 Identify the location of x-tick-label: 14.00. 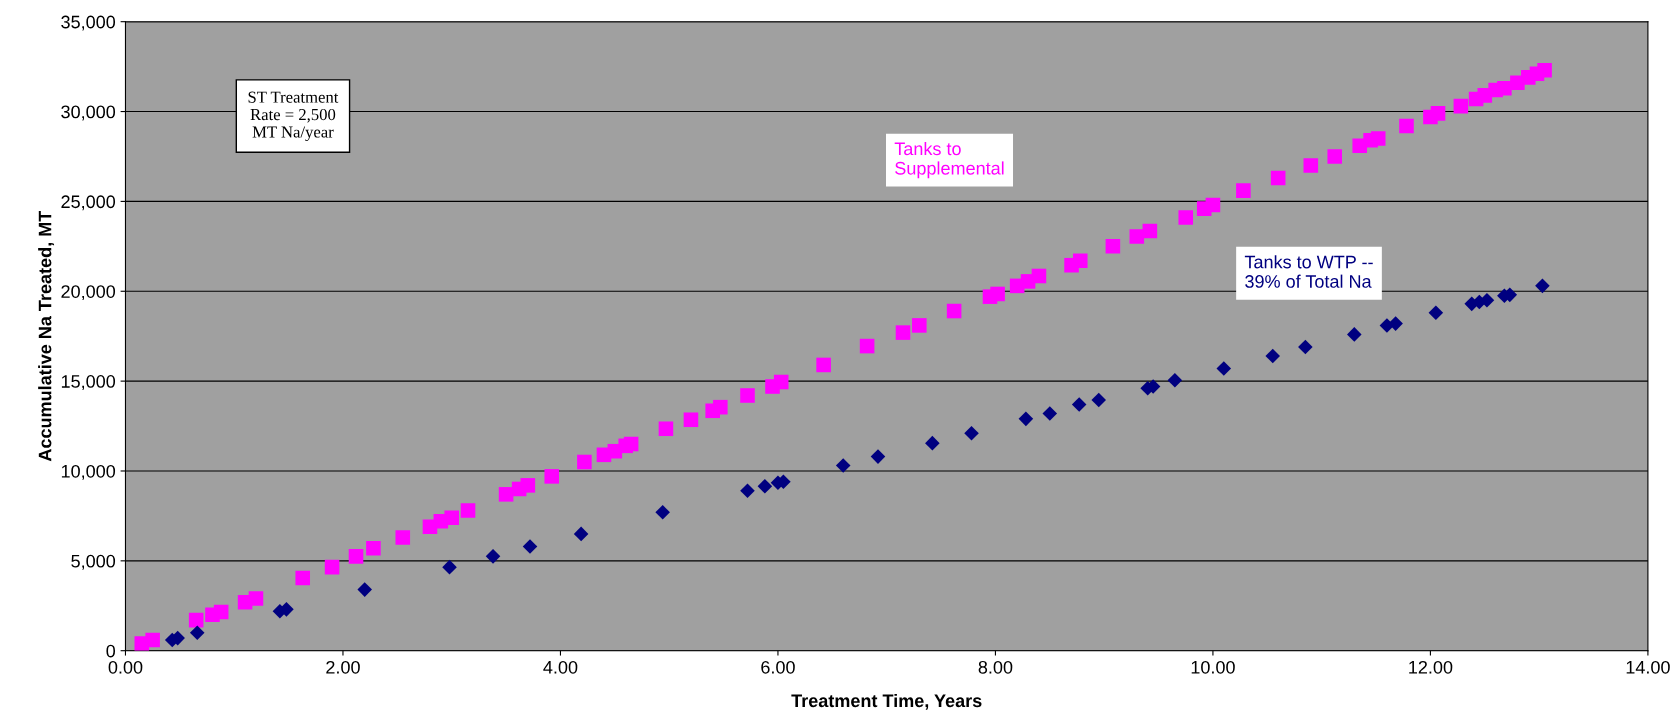
(1648, 667).